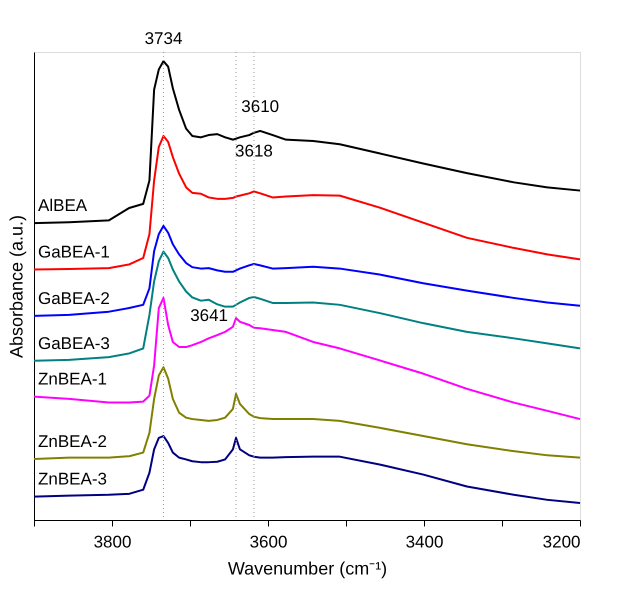 This screenshot has width=629, height=596. What do you see at coordinates (254, 150) in the screenshot?
I see `annotation: 3618` at bounding box center [254, 150].